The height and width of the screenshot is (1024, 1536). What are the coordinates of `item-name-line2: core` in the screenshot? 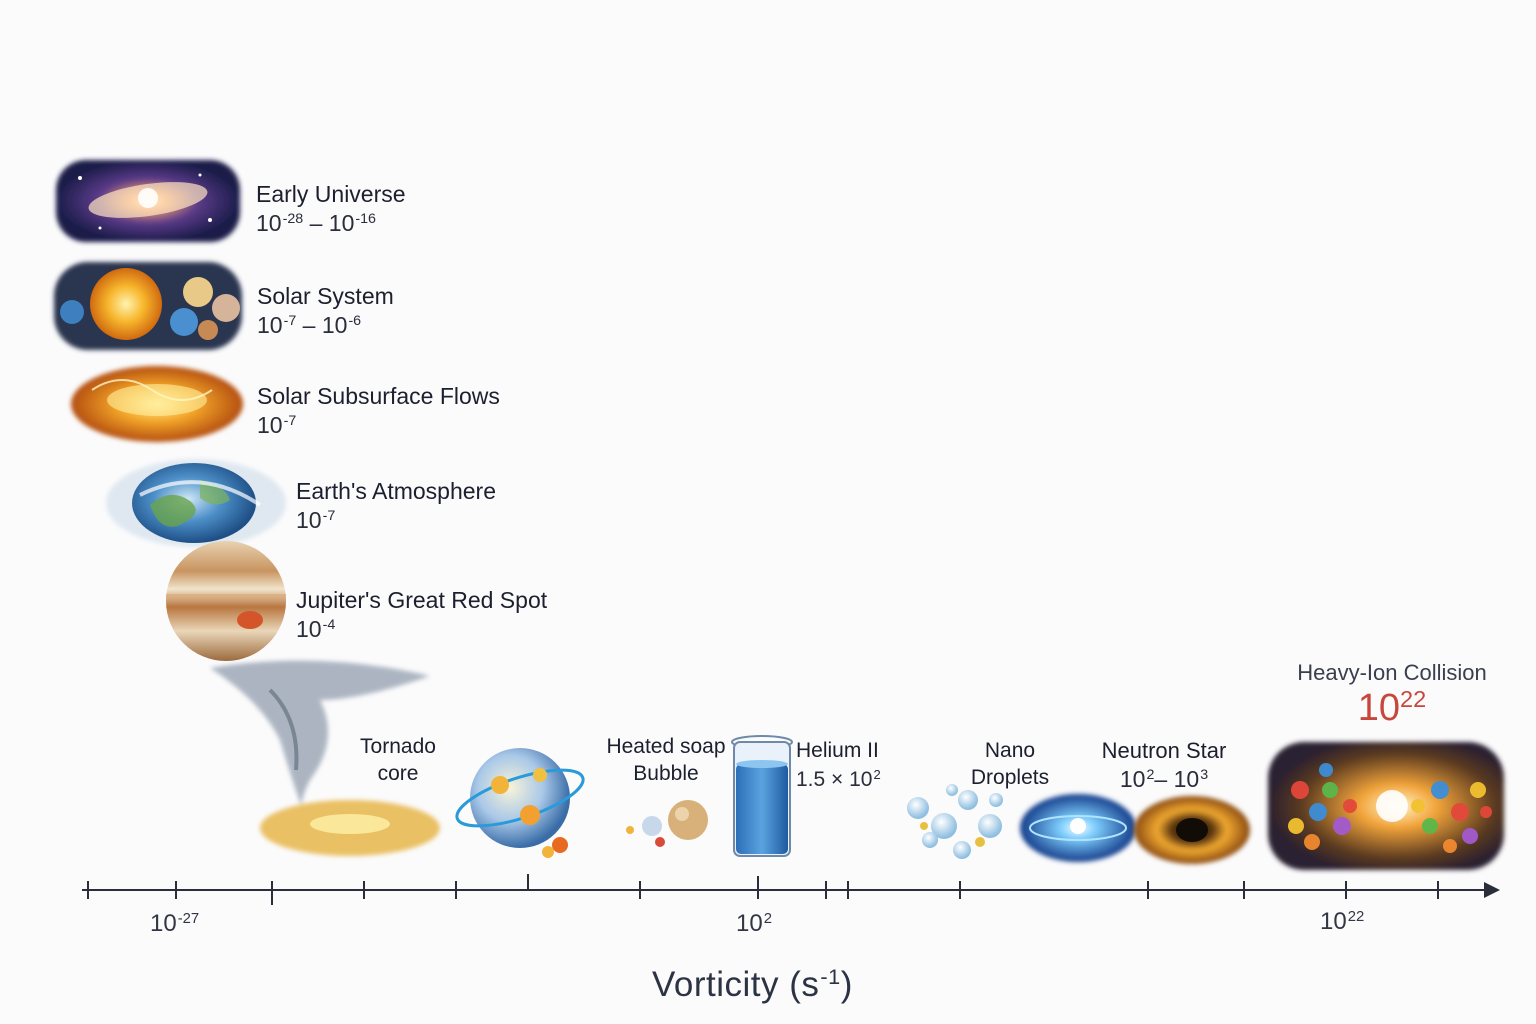 It's located at (398, 774).